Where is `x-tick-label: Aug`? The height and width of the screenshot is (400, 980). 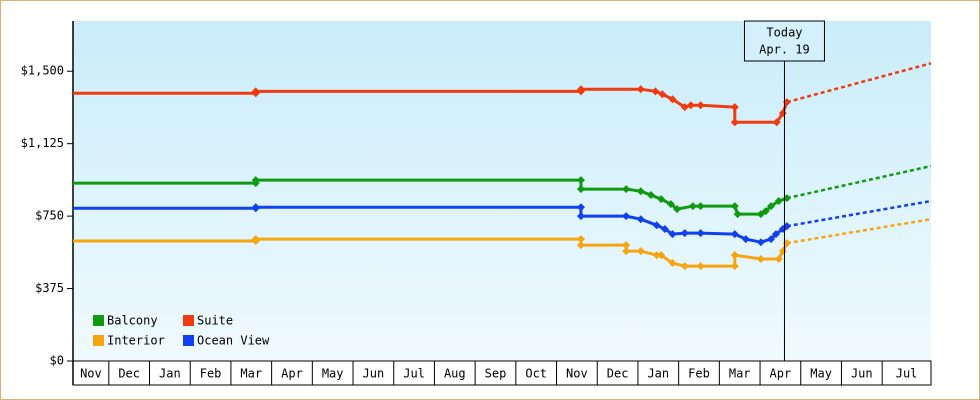
x-tick-label: Aug is located at coordinates (455, 374).